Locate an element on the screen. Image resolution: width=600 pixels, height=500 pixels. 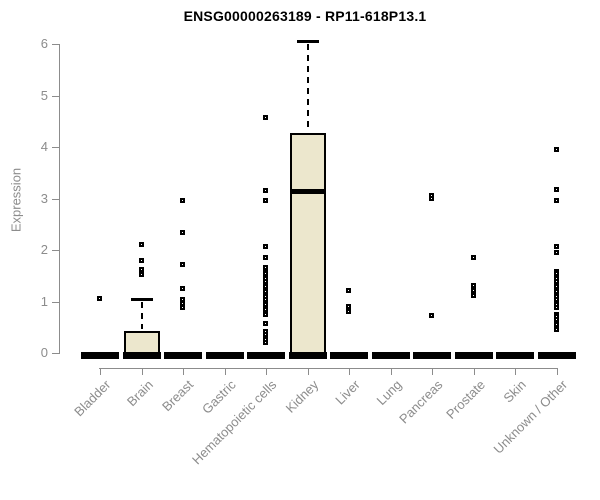
y-tick-label: 0 is located at coordinates (44, 352).